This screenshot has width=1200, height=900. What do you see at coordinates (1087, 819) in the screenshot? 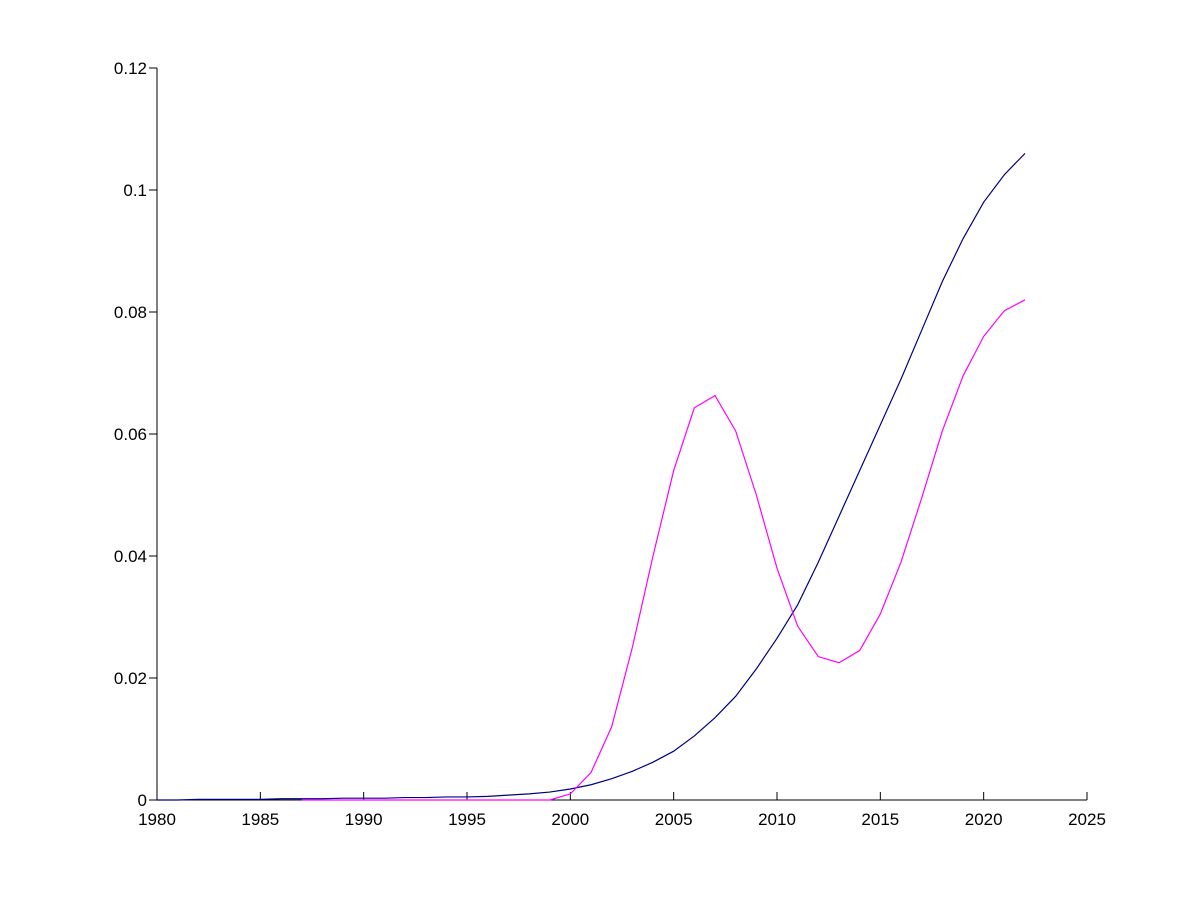
I see `x-tick-label: 2025` at bounding box center [1087, 819].